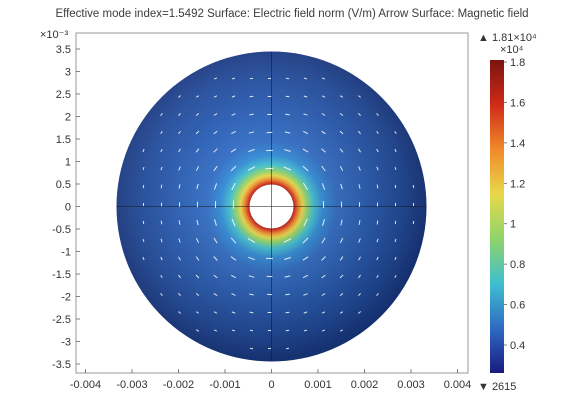 The width and height of the screenshot is (584, 400). Describe the element at coordinates (68, 208) in the screenshot. I see `y-tick-label: 0` at that location.